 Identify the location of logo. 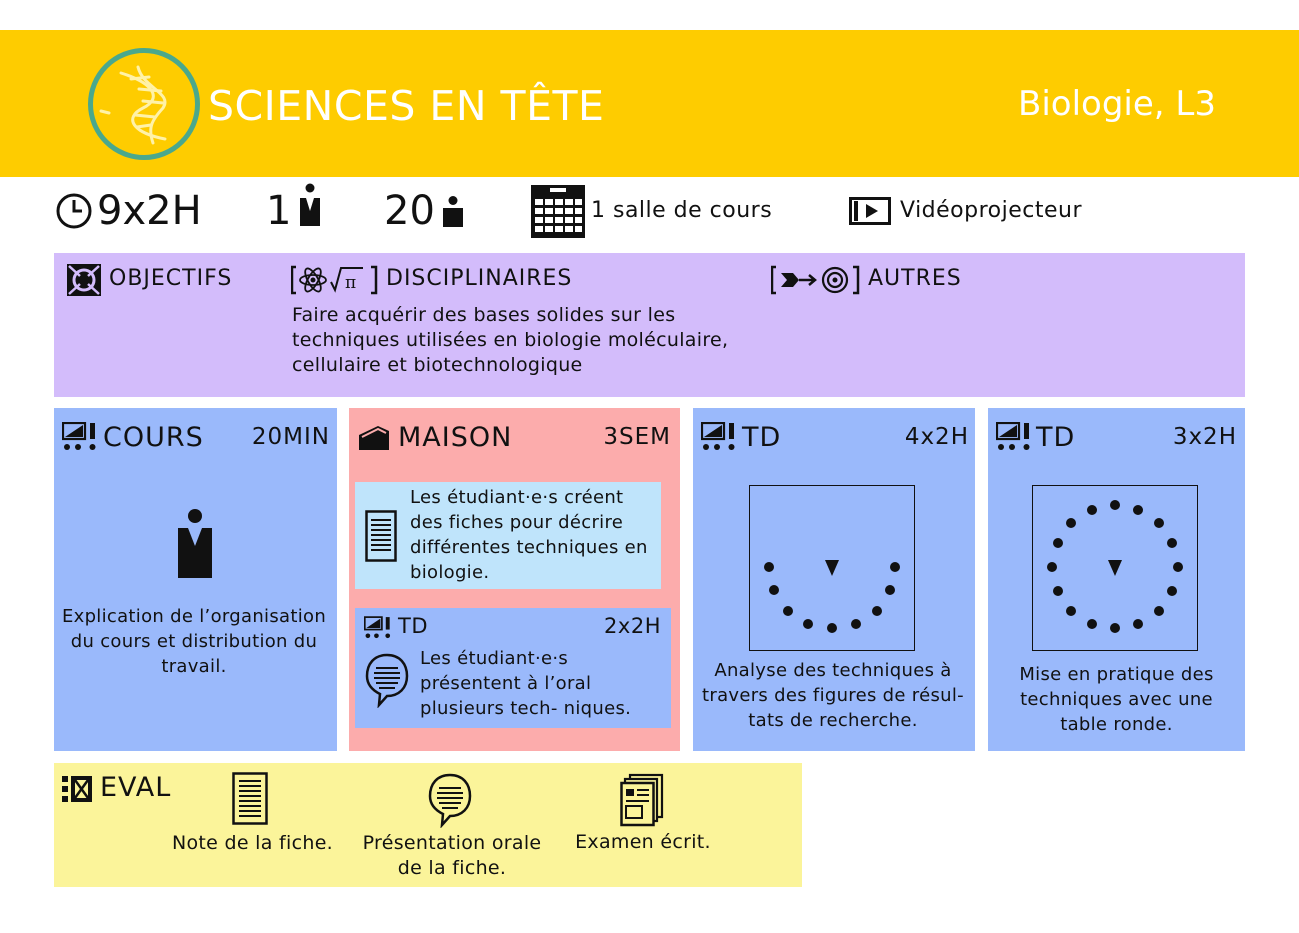
(144, 104).